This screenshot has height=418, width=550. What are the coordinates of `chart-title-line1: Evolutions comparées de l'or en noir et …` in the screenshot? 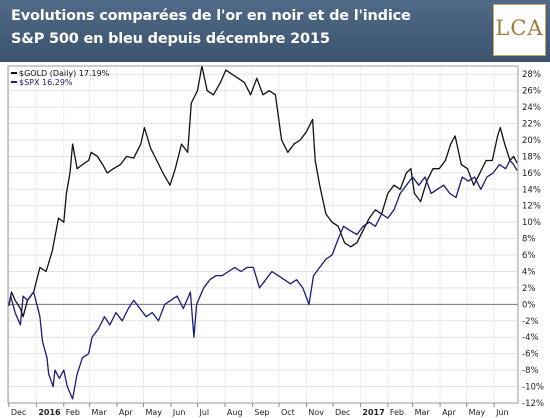 It's located at (211, 16).